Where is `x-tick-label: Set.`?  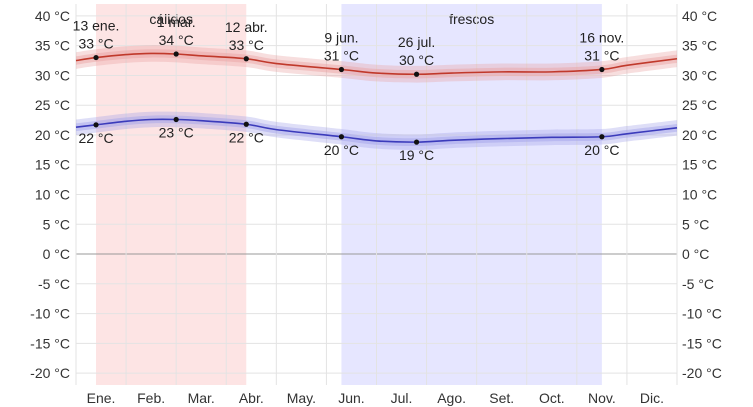
x-tick-label: Set. is located at coordinates (501, 398).